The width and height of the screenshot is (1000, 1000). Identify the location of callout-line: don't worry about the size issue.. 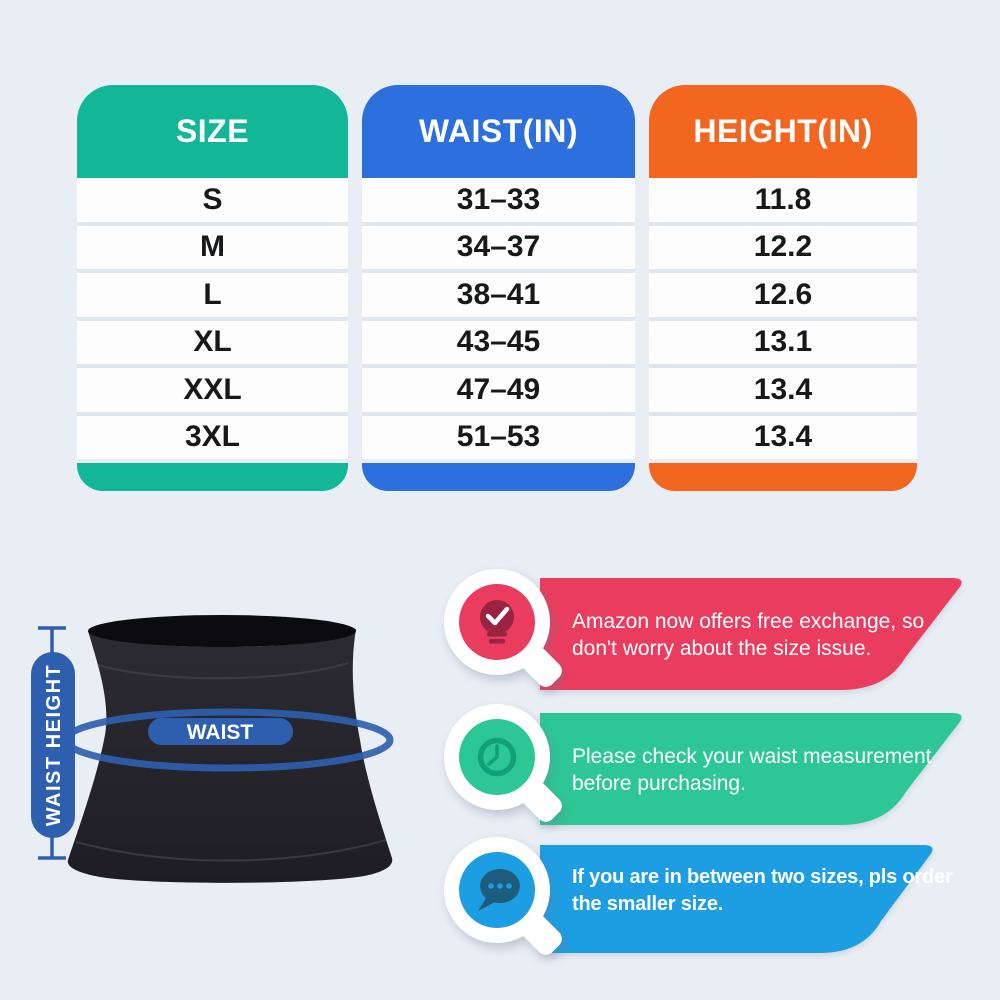
(722, 648).